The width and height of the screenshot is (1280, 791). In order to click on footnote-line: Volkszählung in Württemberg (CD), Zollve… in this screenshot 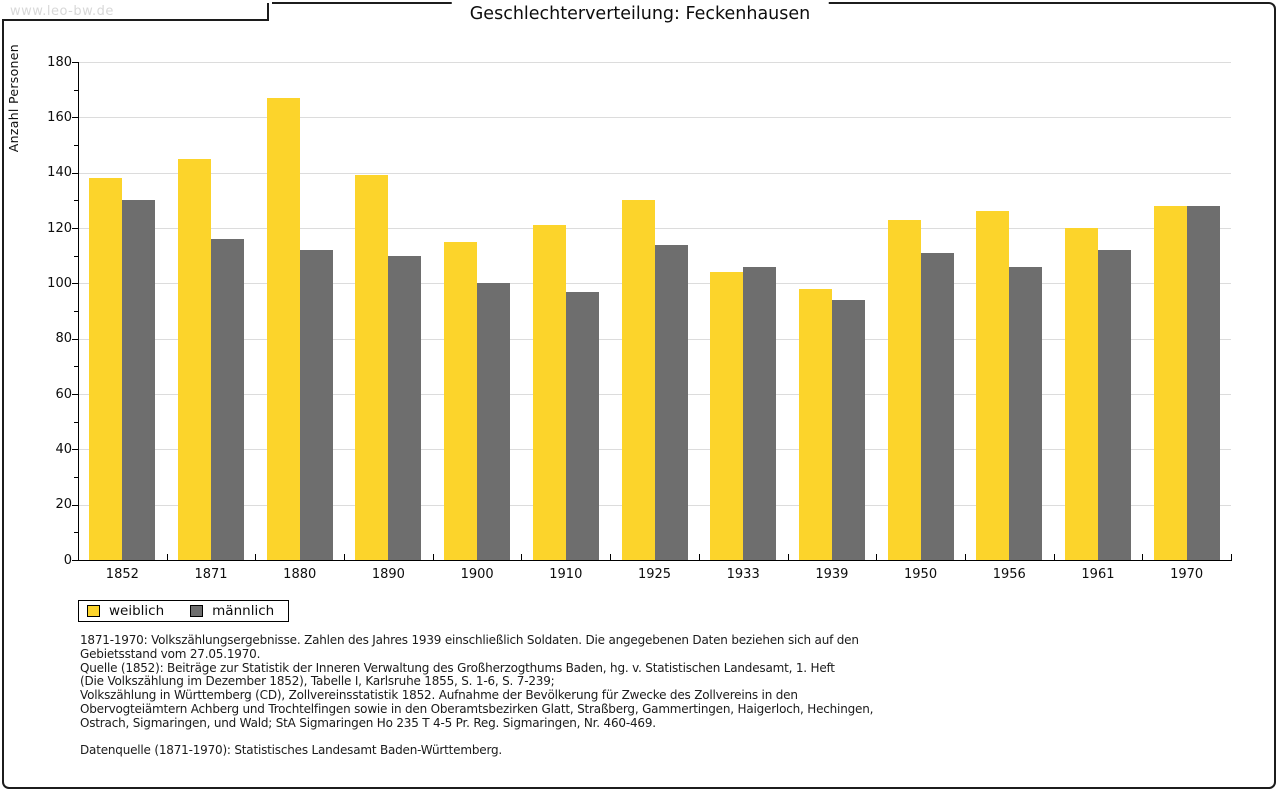, I will do `click(439, 695)`.